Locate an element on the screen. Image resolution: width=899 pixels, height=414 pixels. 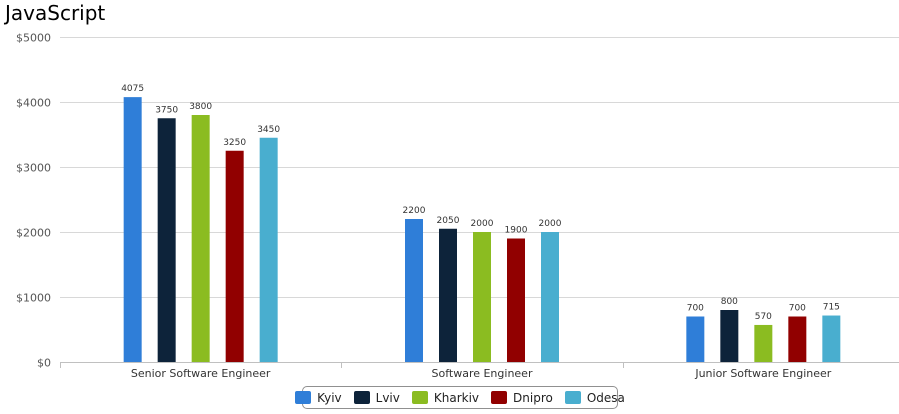
legend-label: Dnipro is located at coordinates (533, 397).